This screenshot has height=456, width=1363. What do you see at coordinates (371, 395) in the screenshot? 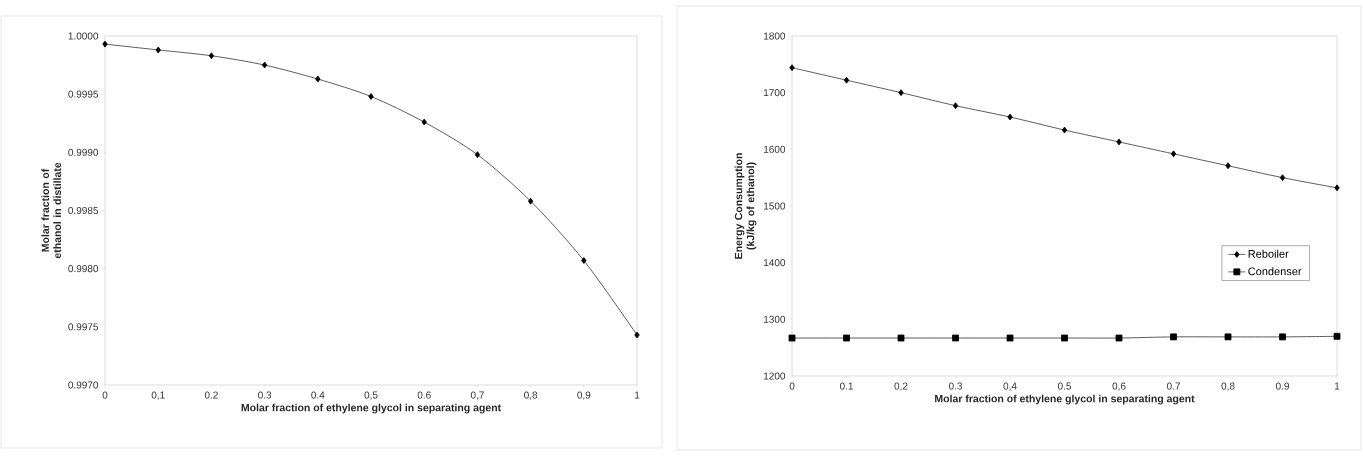
I see `x-tick-label: 0,5` at bounding box center [371, 395].